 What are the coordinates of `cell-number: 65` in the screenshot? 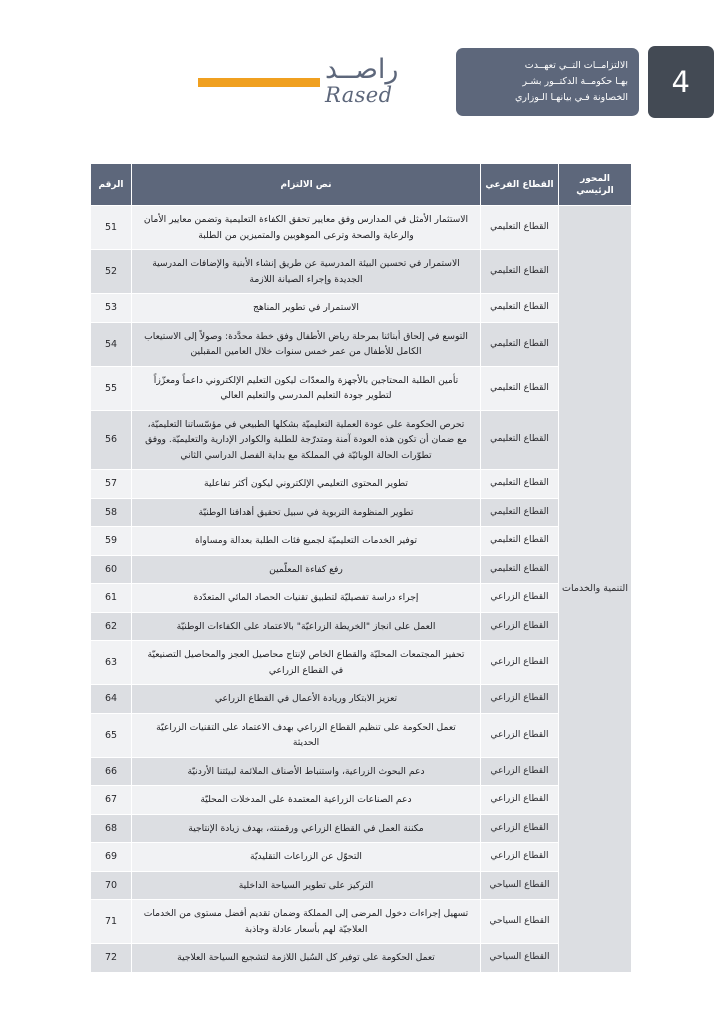 It's located at (111, 735).